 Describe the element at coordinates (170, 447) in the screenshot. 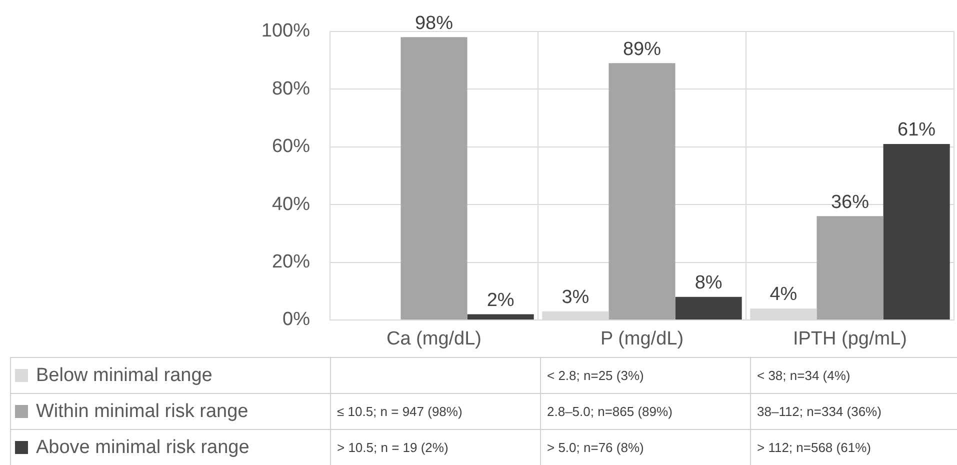

I see `legend-label: Above minimal risk range` at that location.